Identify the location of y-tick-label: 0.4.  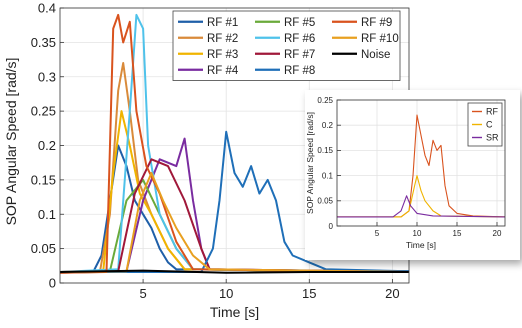
(47, 8).